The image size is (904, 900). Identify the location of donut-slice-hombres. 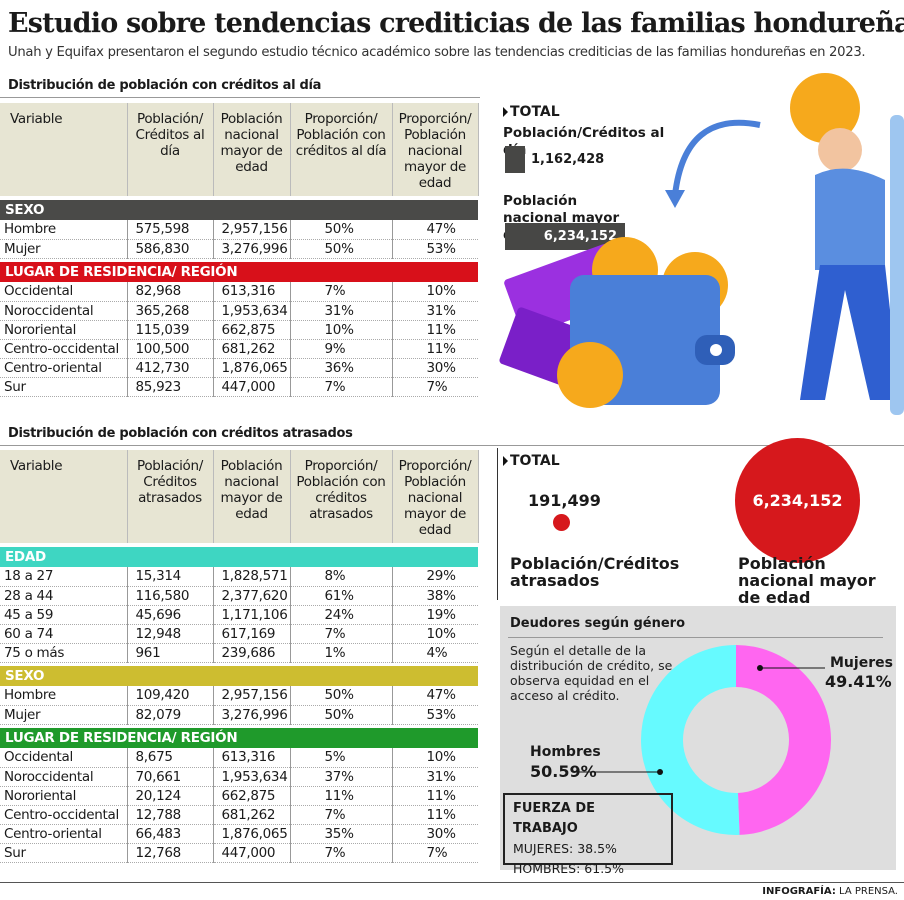
(690, 740).